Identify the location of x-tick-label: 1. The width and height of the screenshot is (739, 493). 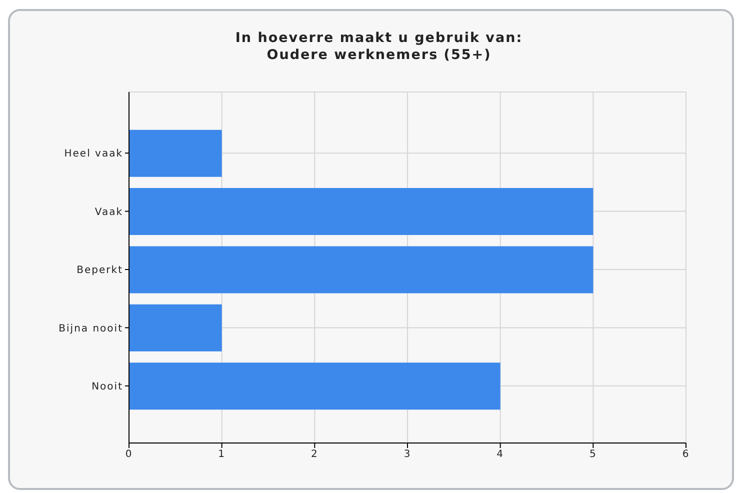
(222, 454).